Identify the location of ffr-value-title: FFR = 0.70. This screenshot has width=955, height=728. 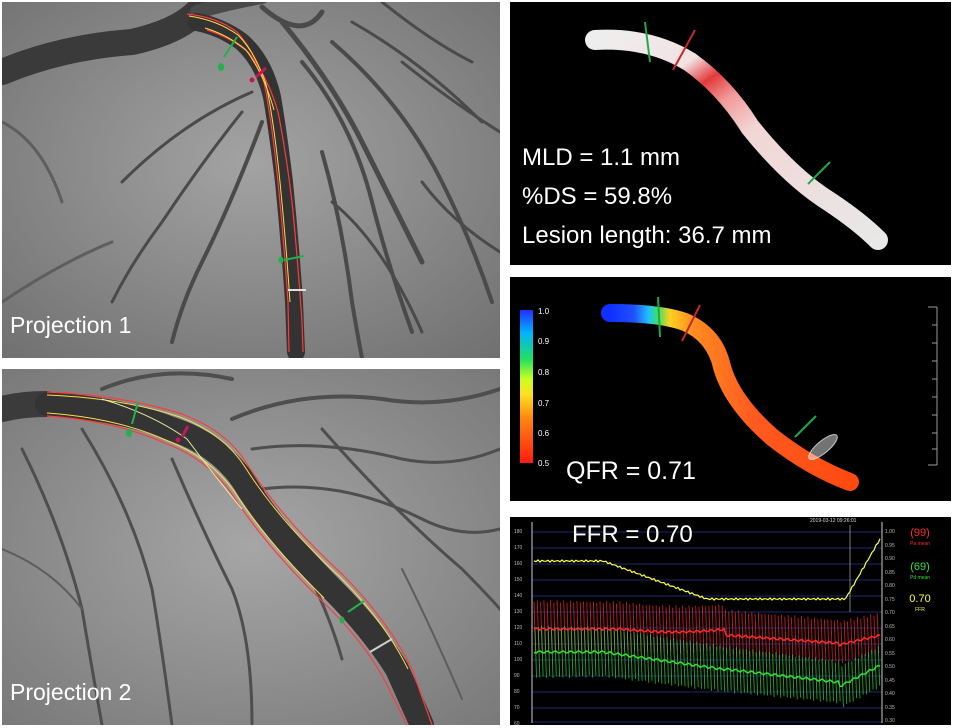
(632, 534).